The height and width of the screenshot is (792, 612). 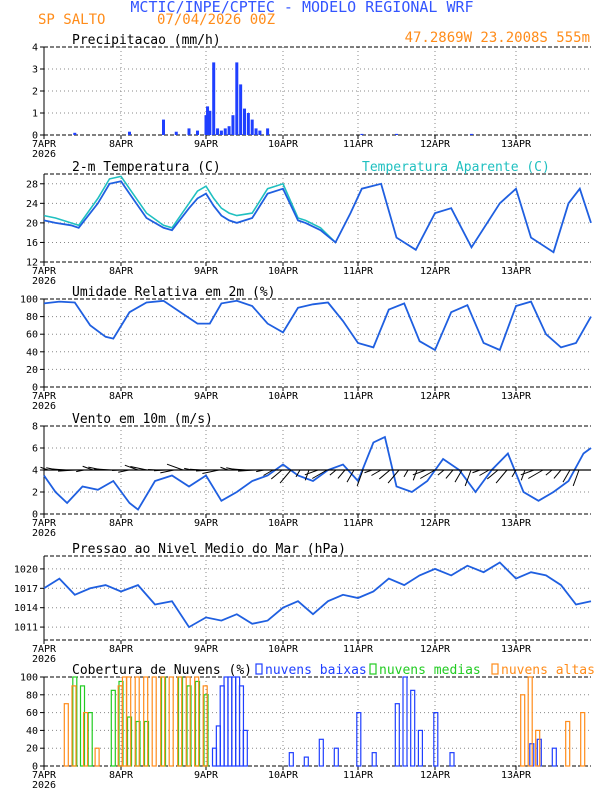 I want to click on humidity-title: Umidade Relativa em 2m (%), so click(x=174, y=292).